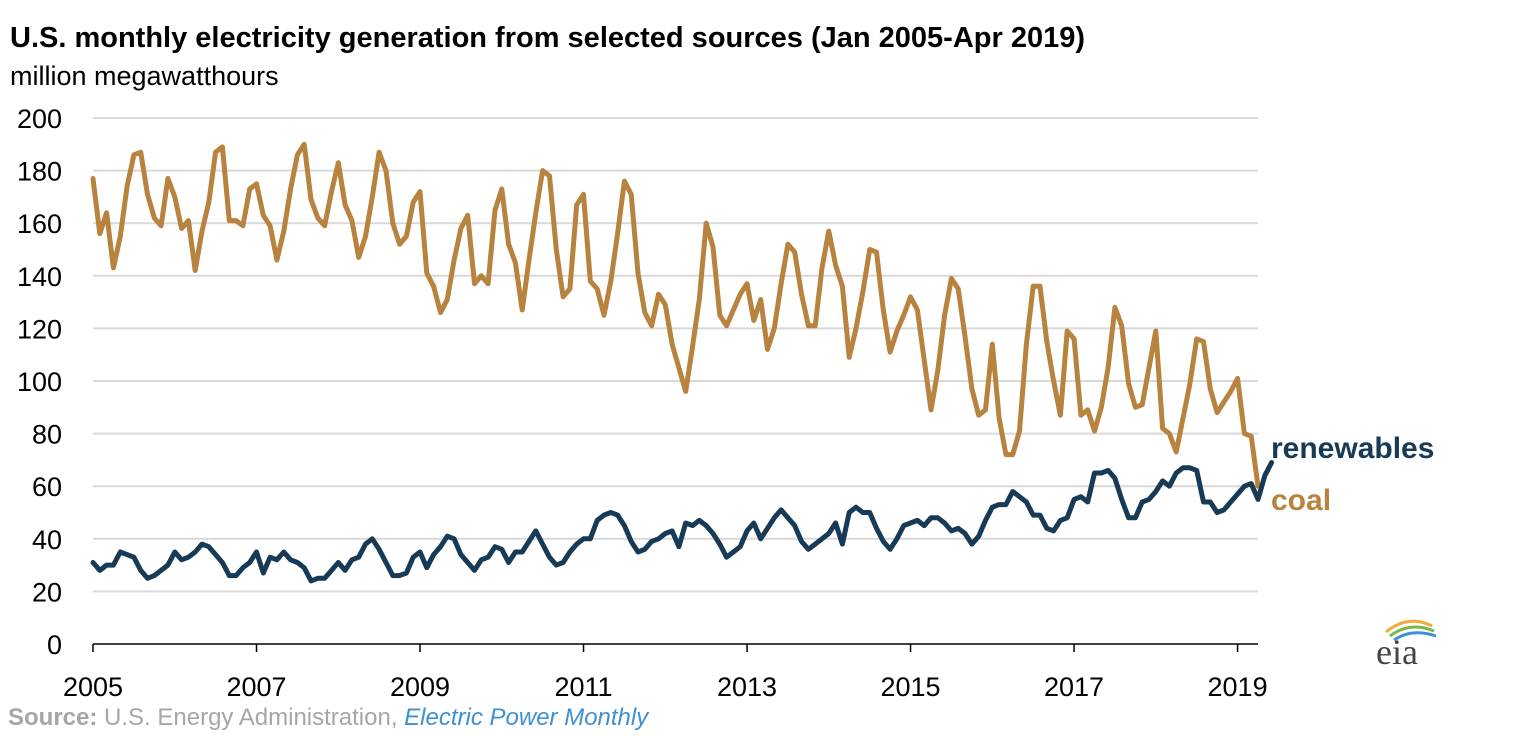 This screenshot has width=1522, height=736. I want to click on y-tick-label: 100, so click(39, 382).